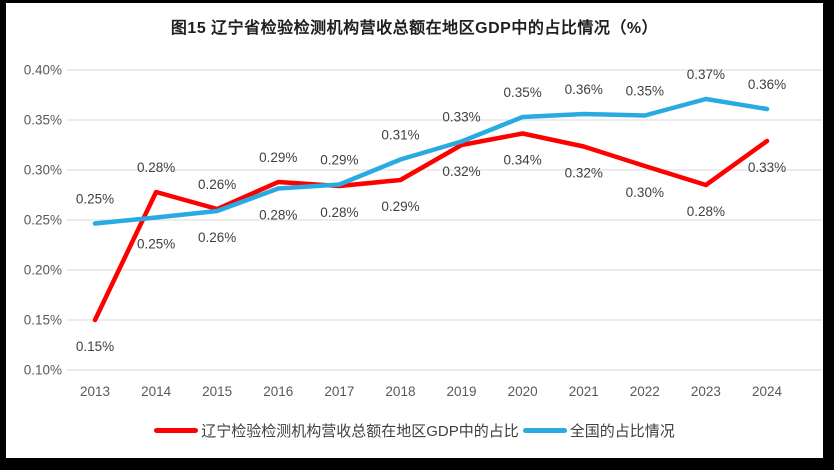 This screenshot has width=834, height=470. Describe the element at coordinates (95, 391) in the screenshot. I see `x-axis-tick-label: 2013` at that location.